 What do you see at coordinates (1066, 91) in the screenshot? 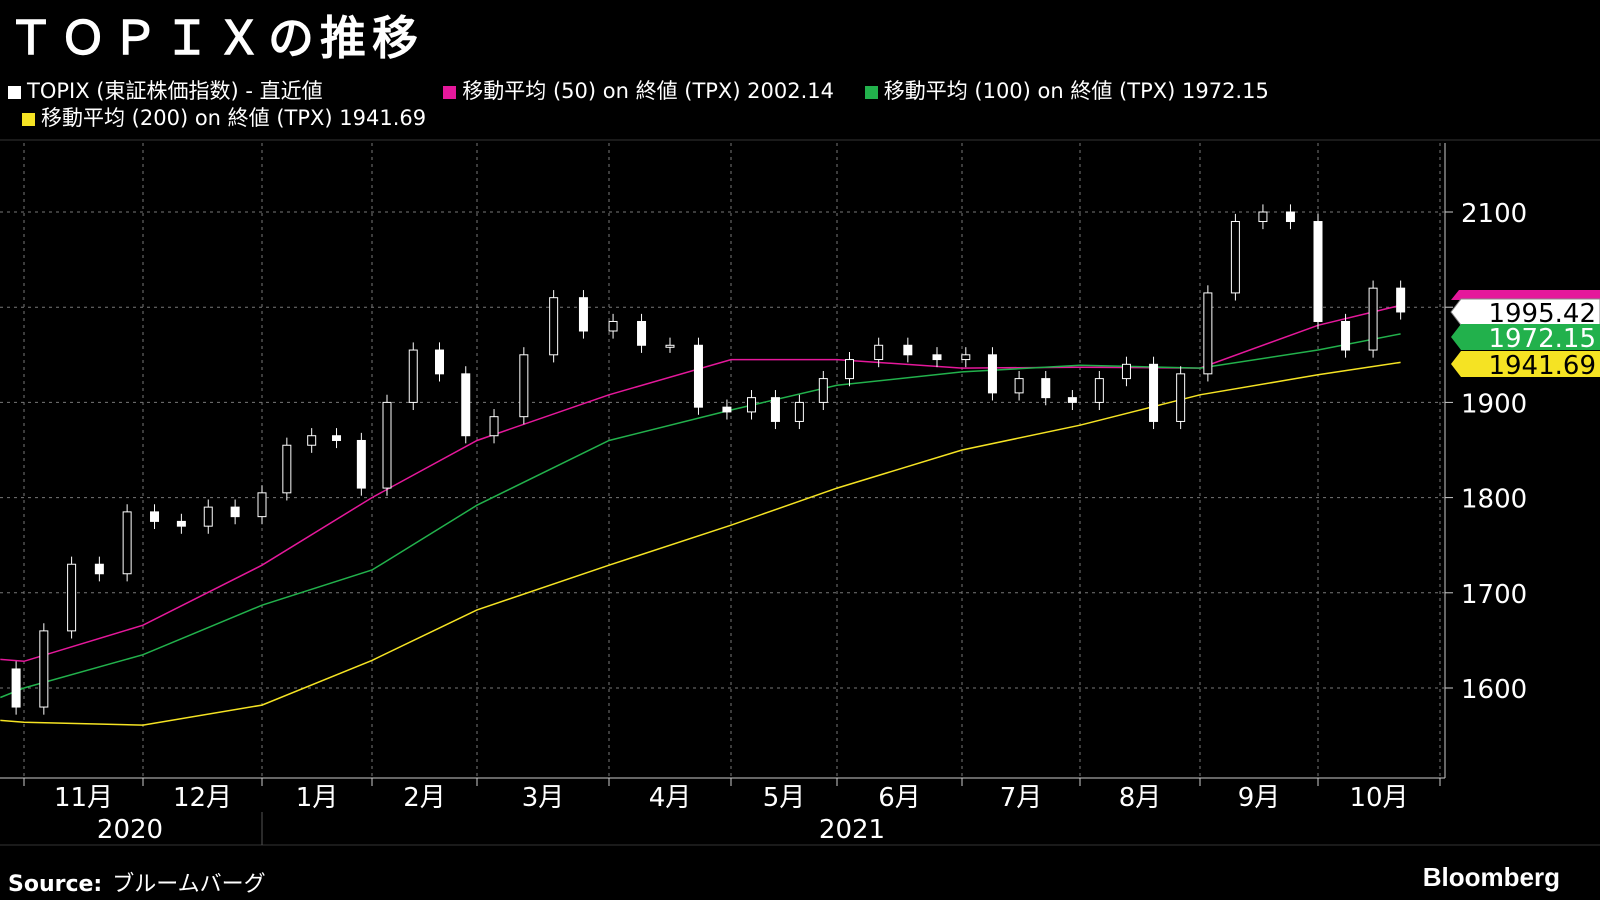
I see `legend-item-ma100: 移動平均 (100) on 終値 (TPX) 1972.15` at bounding box center [1066, 91].